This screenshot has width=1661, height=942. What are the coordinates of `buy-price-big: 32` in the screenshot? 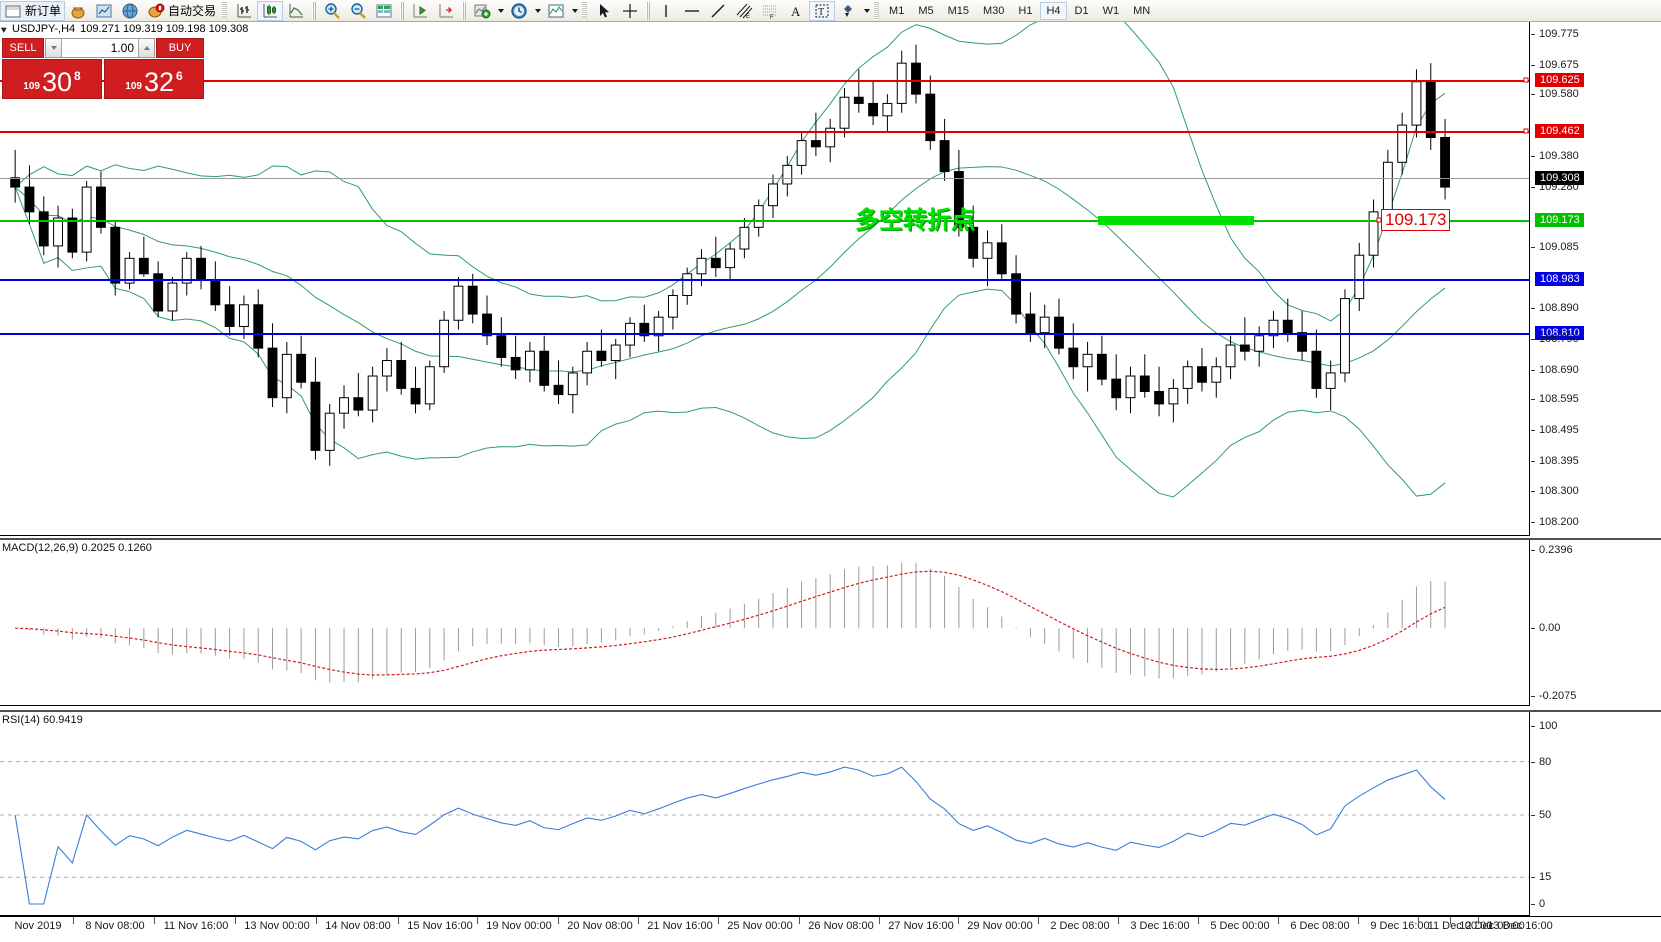 It's located at (159, 82).